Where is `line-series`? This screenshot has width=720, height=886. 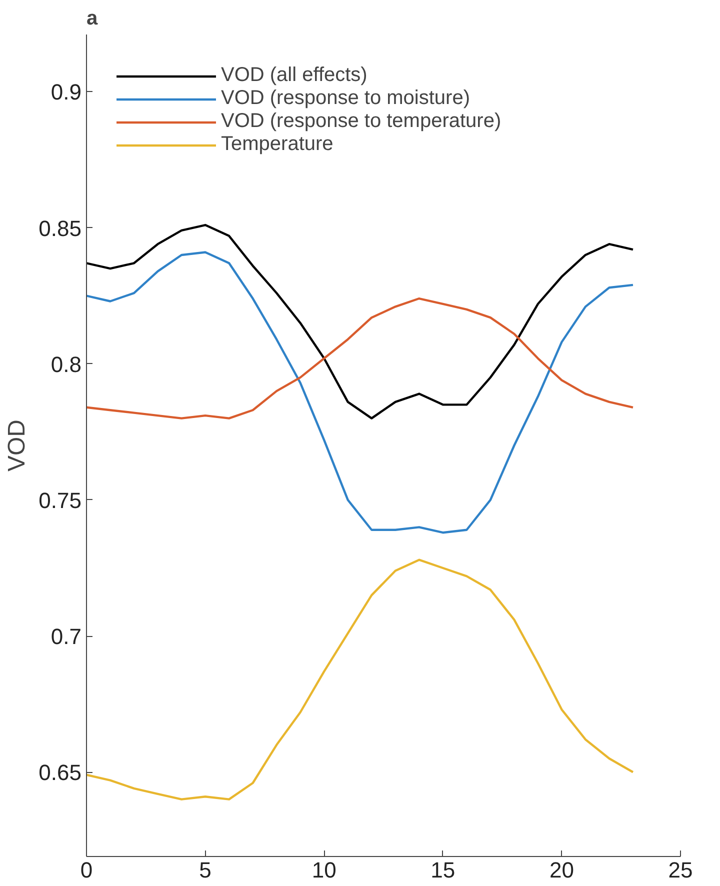
line-series is located at coordinates (360, 358).